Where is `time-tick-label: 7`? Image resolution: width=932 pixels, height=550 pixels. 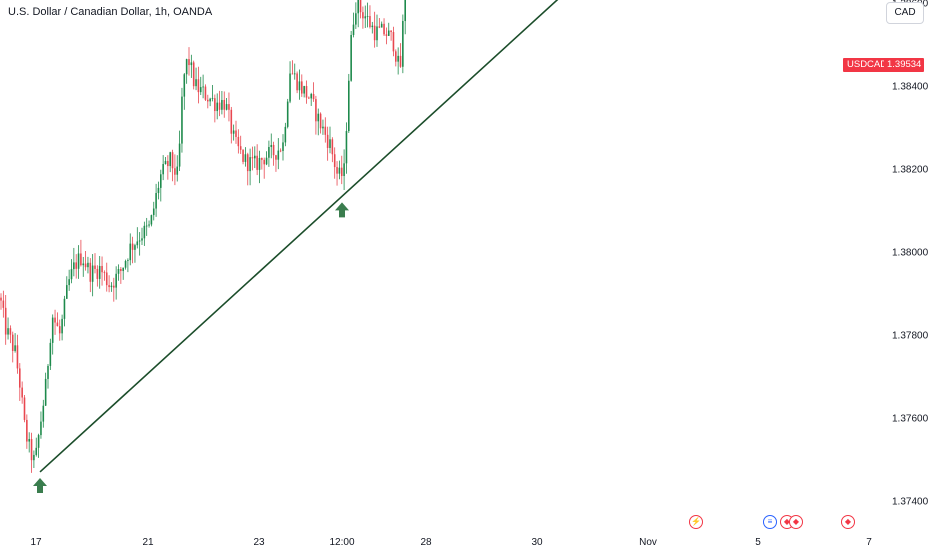 time-tick-label: 7 is located at coordinates (869, 542).